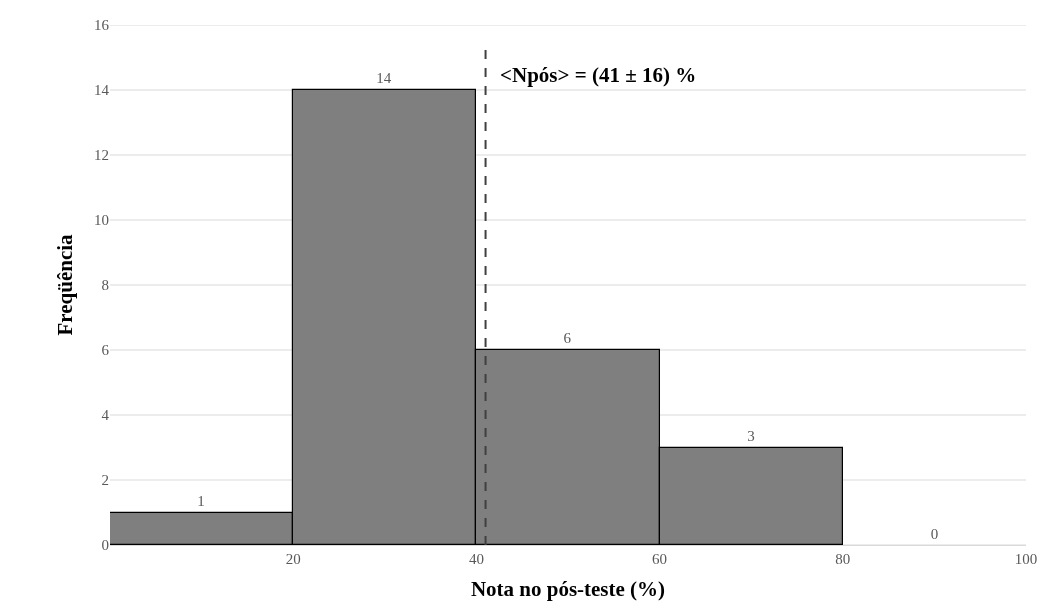 Image resolution: width=1061 pixels, height=610 pixels. I want to click on x-tick-label: 40, so click(476, 559).